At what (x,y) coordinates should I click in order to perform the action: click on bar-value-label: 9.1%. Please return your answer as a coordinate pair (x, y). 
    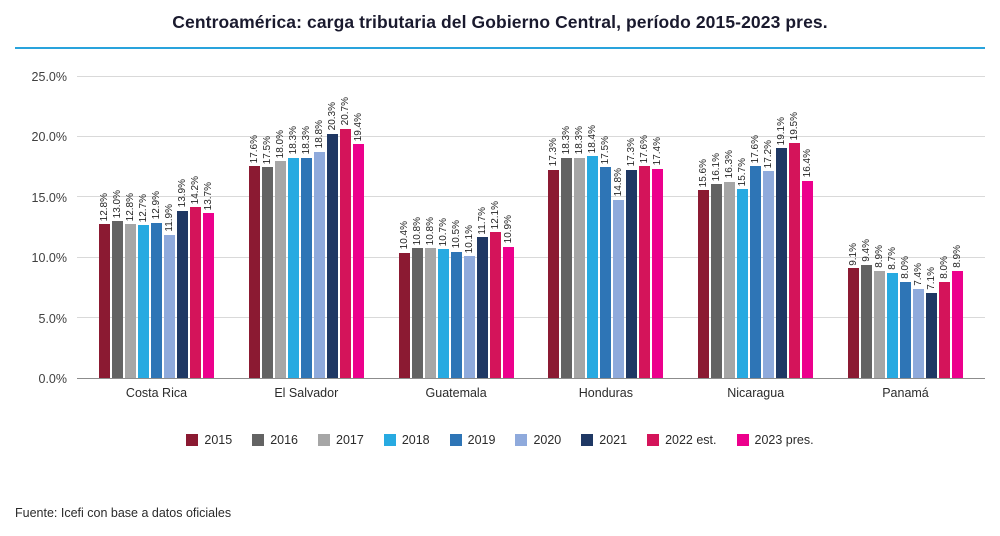
    Looking at the image, I should click on (853, 254).